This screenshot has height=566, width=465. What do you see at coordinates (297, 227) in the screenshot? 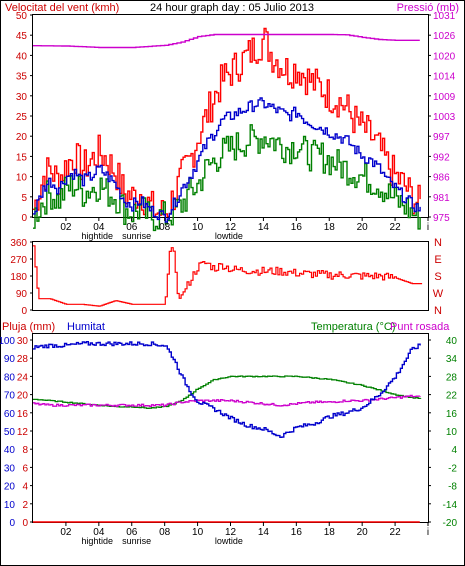
I see `wind-x-tick-label: 16` at bounding box center [297, 227].